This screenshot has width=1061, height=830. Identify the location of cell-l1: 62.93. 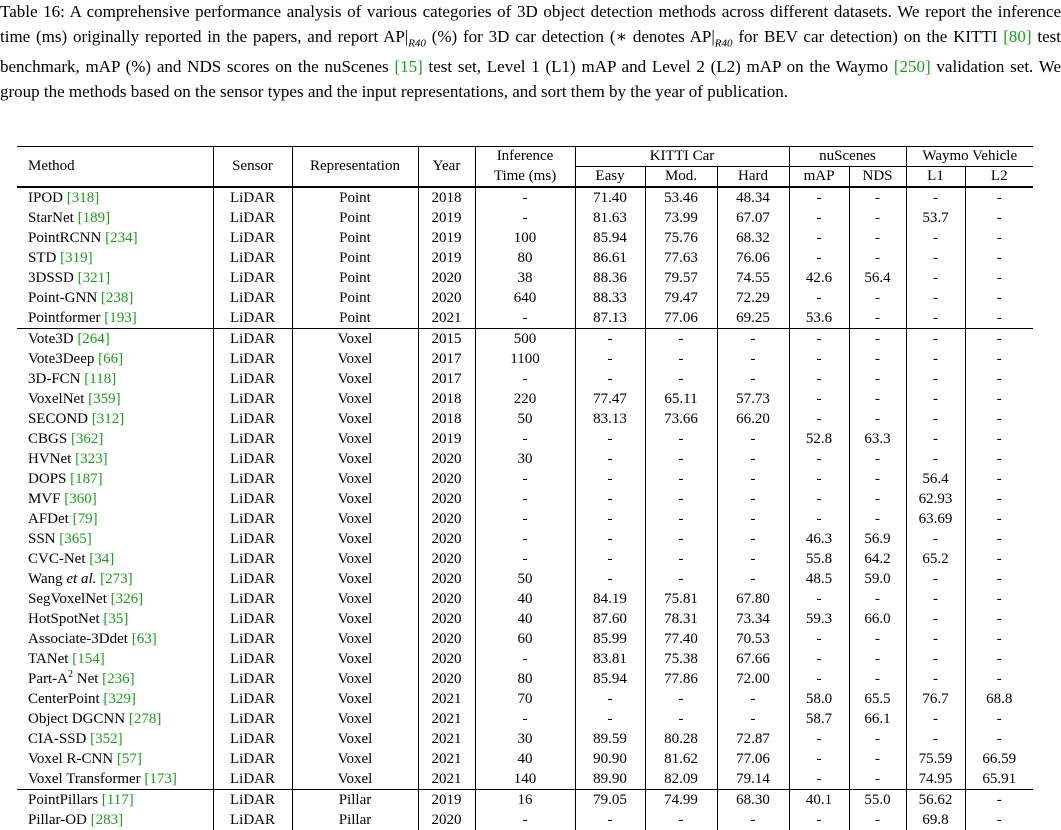
(936, 499).